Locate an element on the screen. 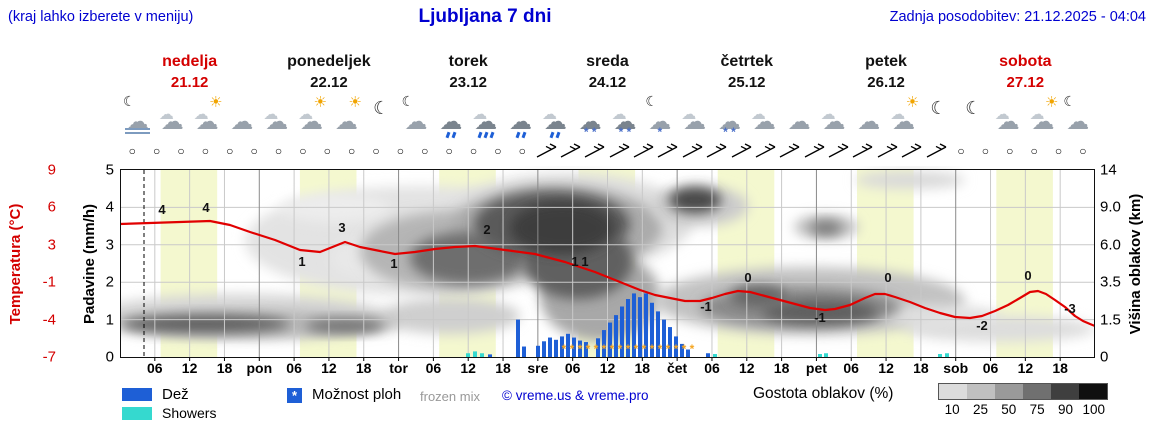 The width and height of the screenshot is (1152, 443). snowflakes-icon: * is located at coordinates (660, 132).